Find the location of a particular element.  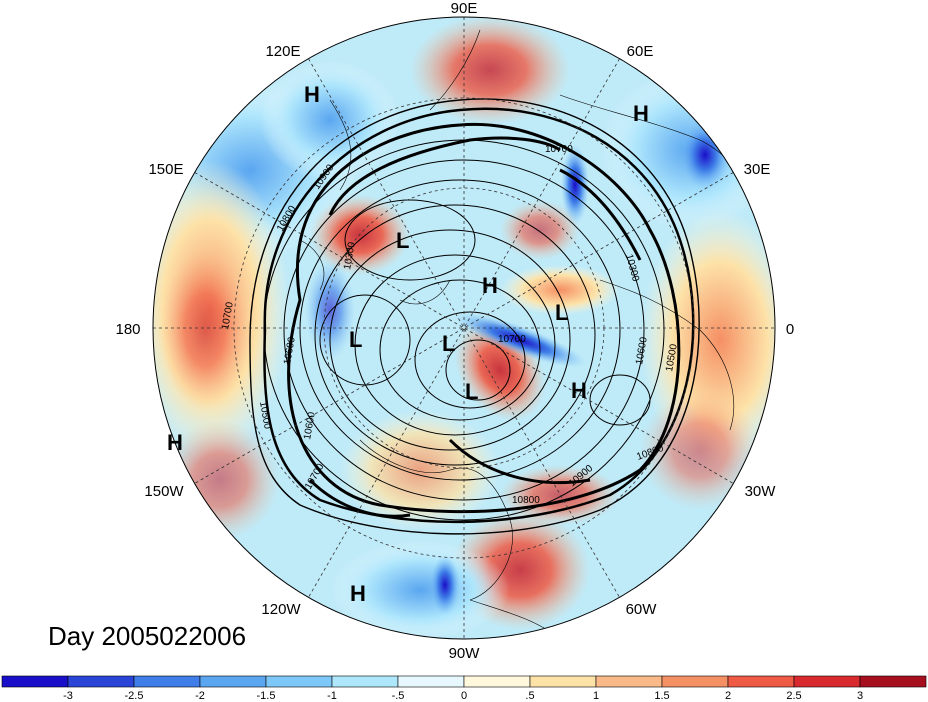

lon-label-90w: 90W is located at coordinates (465, 653).